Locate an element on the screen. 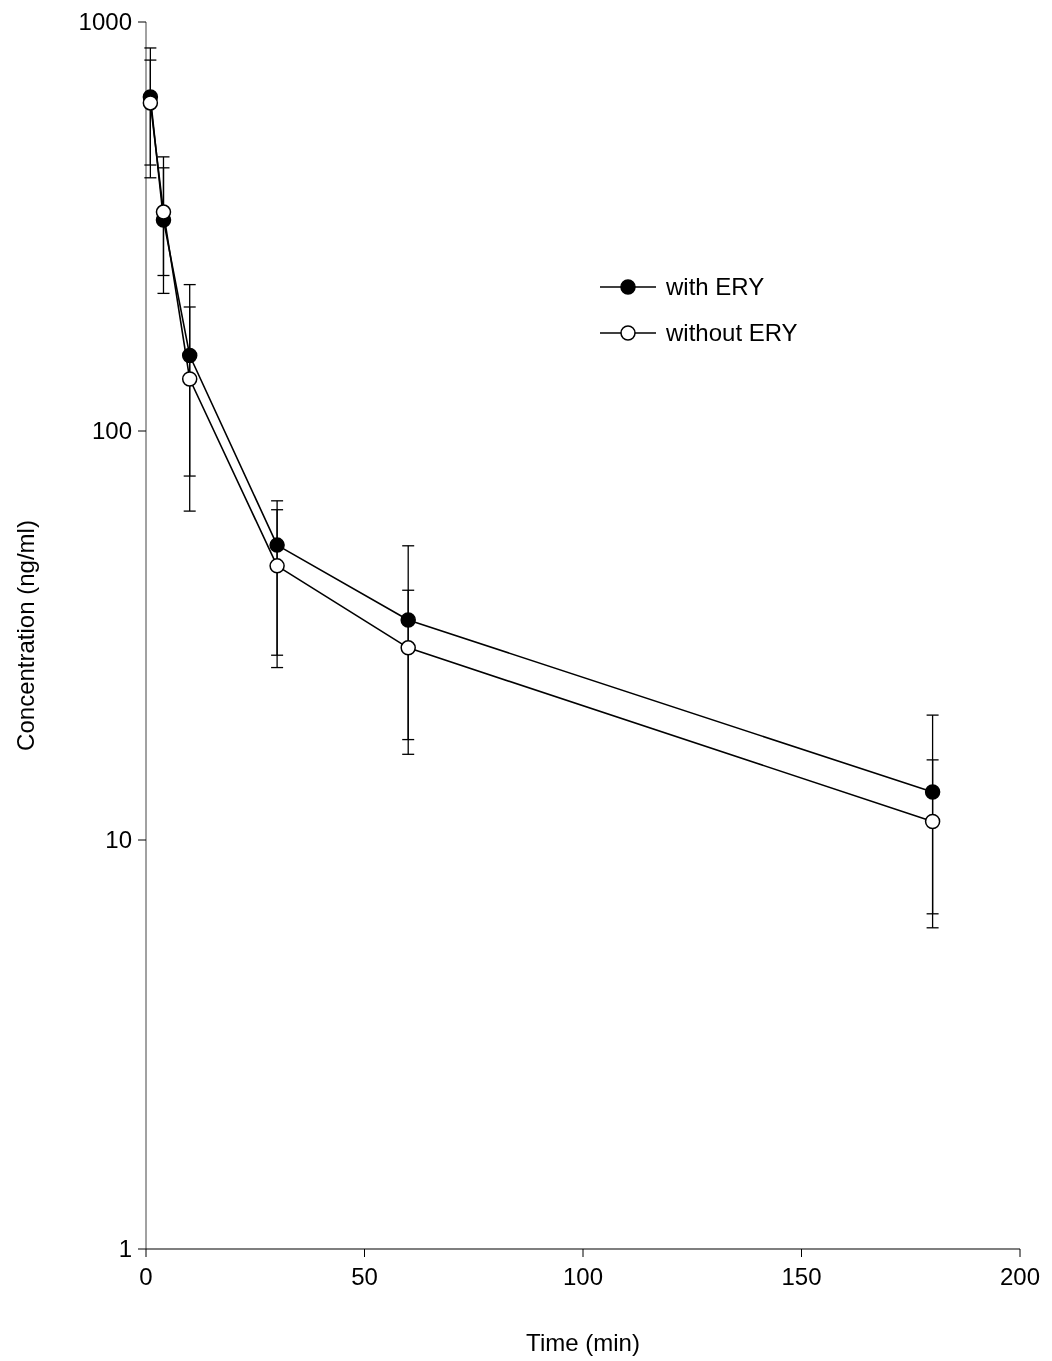  legend-label: without ERY is located at coordinates (731, 332).